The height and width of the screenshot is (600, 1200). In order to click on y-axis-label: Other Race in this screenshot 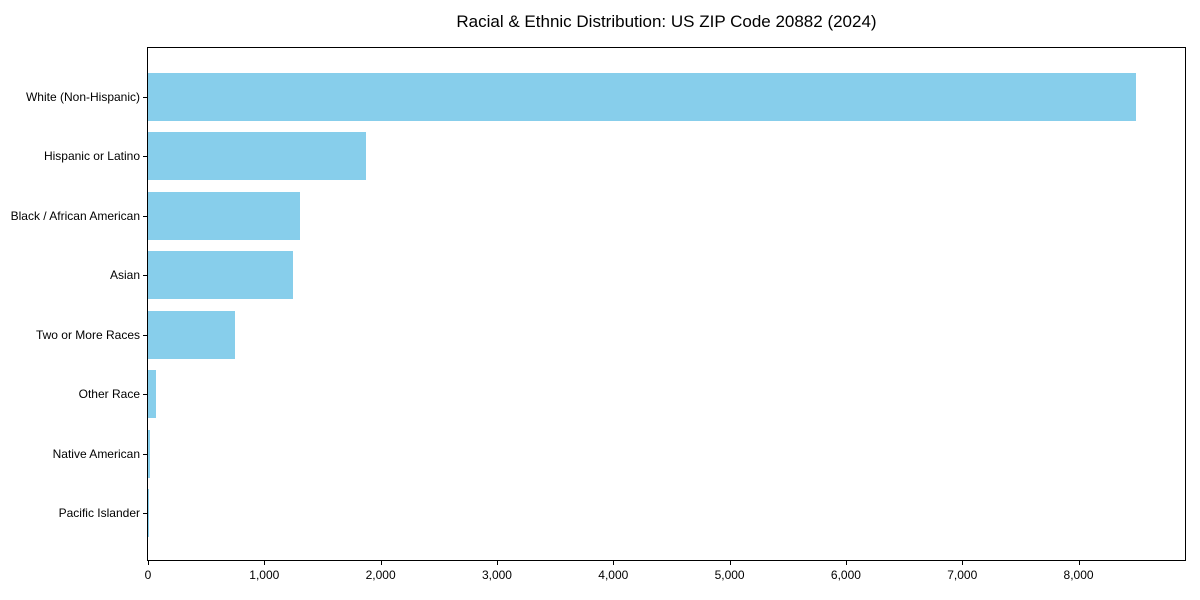, I will do `click(109, 394)`.